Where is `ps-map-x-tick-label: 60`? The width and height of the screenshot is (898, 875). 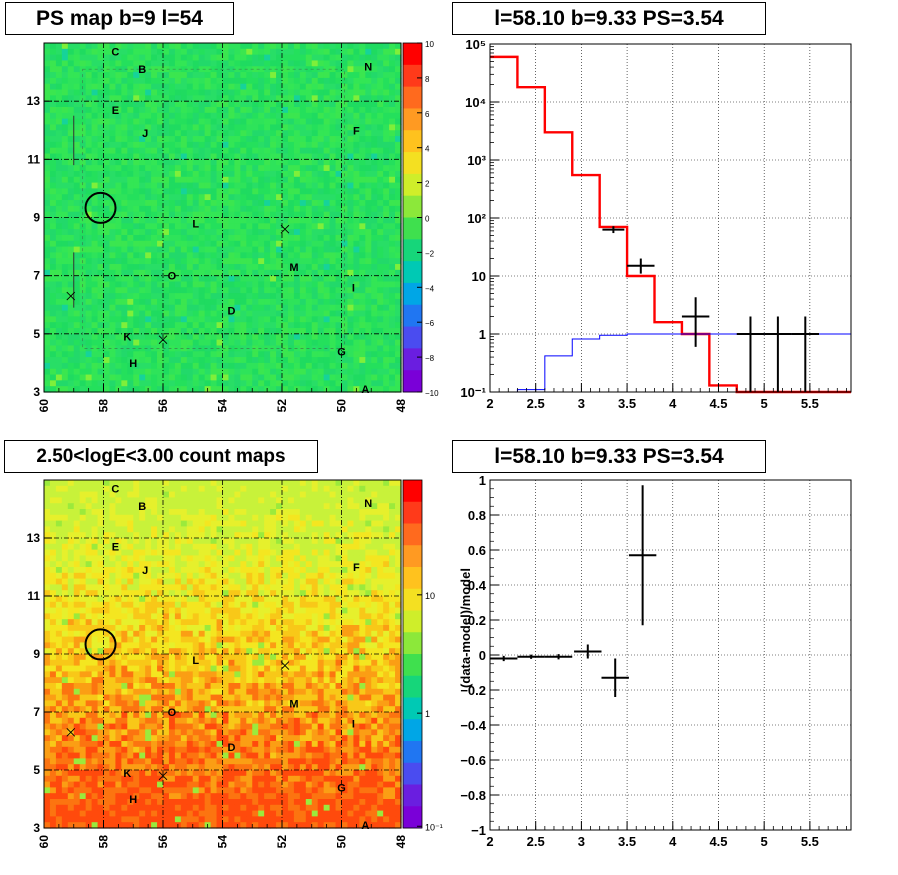 ps-map-x-tick-label: 60 is located at coordinates (44, 406).